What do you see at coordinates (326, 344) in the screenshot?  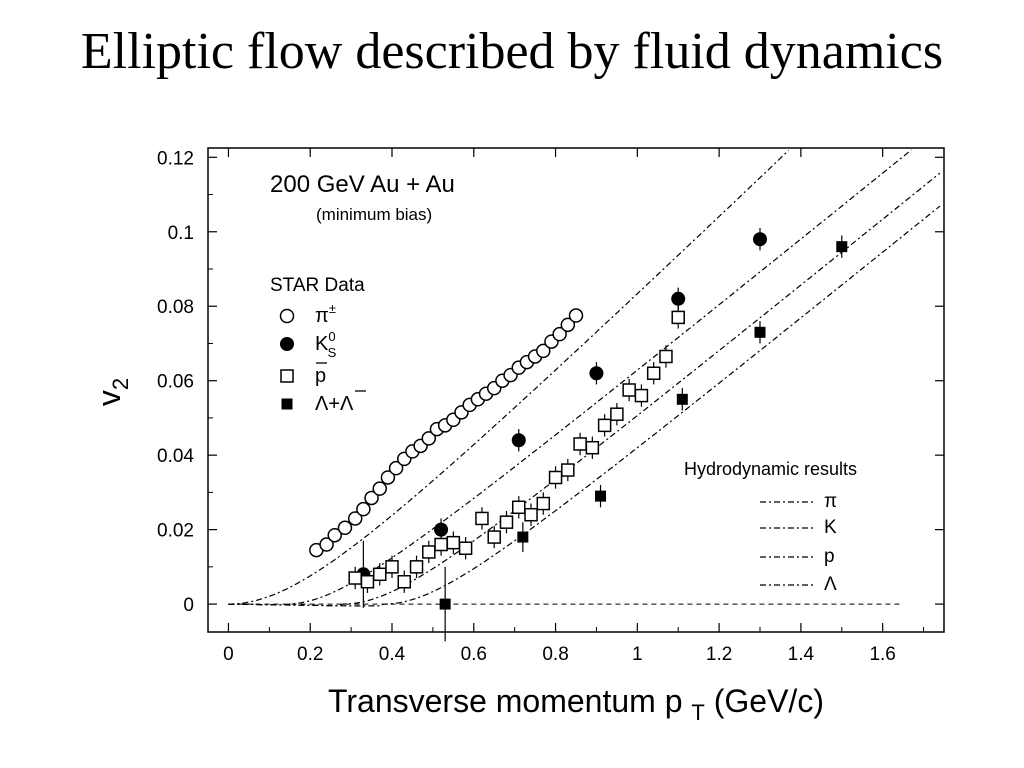 I see `legend-entry-1: K0 S` at bounding box center [326, 344].